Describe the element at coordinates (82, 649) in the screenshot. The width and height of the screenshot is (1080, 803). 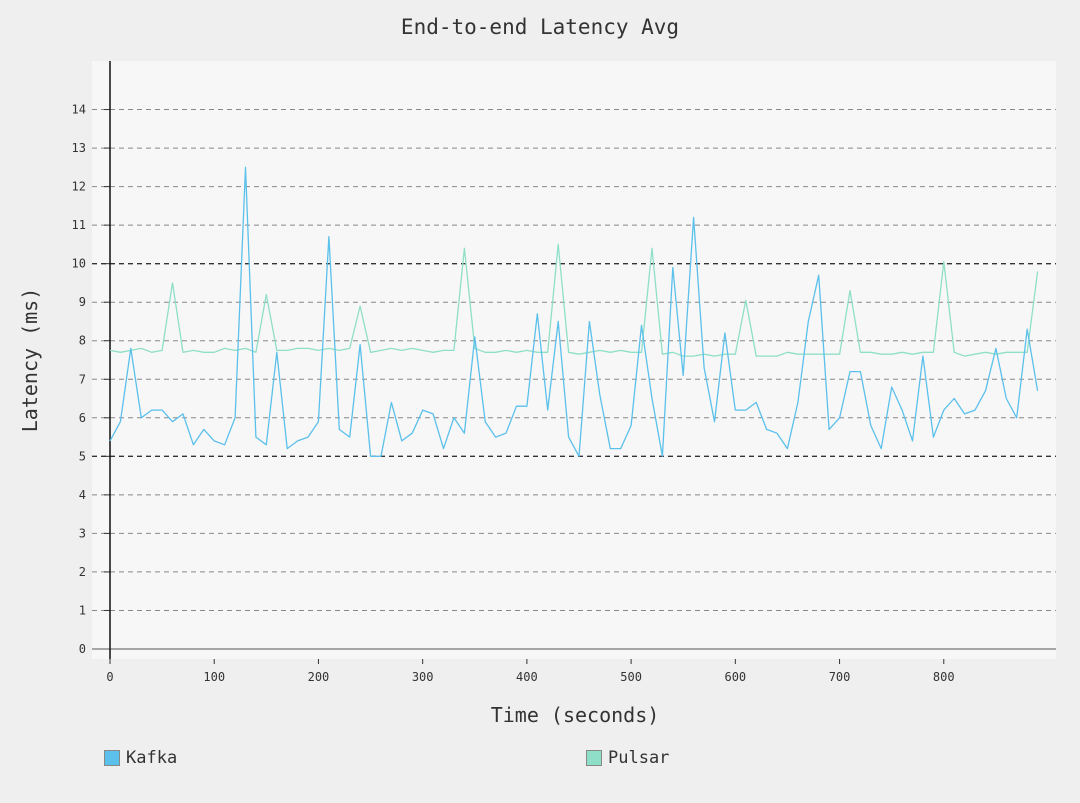
I see `y-tick-label: 0` at that location.